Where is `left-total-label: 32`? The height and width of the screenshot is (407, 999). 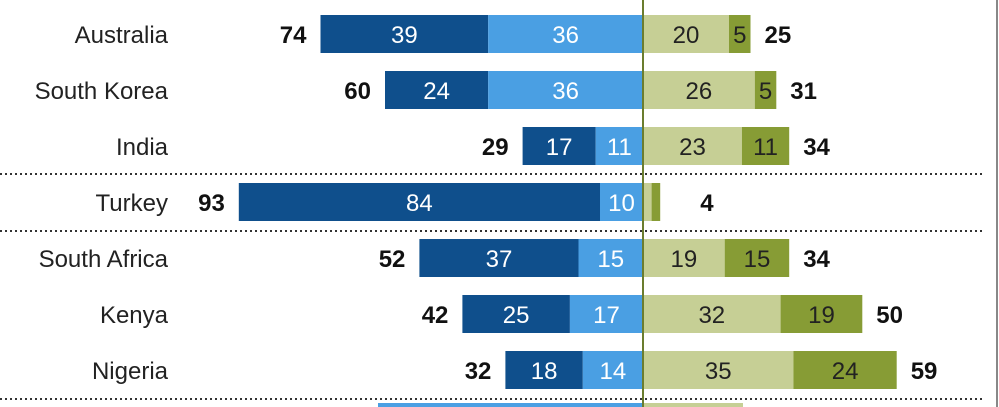 left-total-label: 32 is located at coordinates (478, 371).